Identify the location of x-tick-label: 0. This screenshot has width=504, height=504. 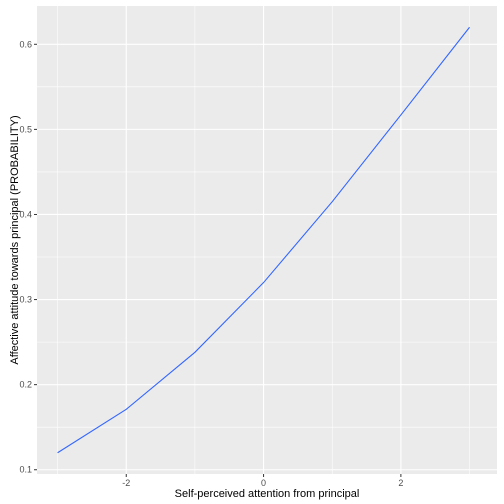
(263, 483).